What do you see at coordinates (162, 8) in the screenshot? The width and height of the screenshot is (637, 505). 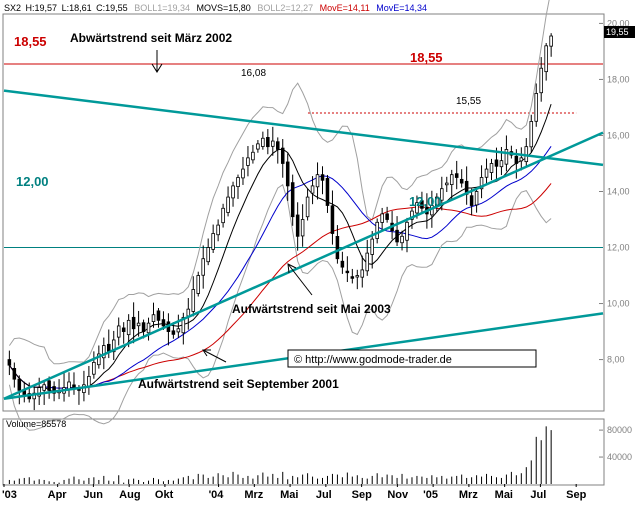 I see `header-boll1: BOLL1=19,34` at bounding box center [162, 8].